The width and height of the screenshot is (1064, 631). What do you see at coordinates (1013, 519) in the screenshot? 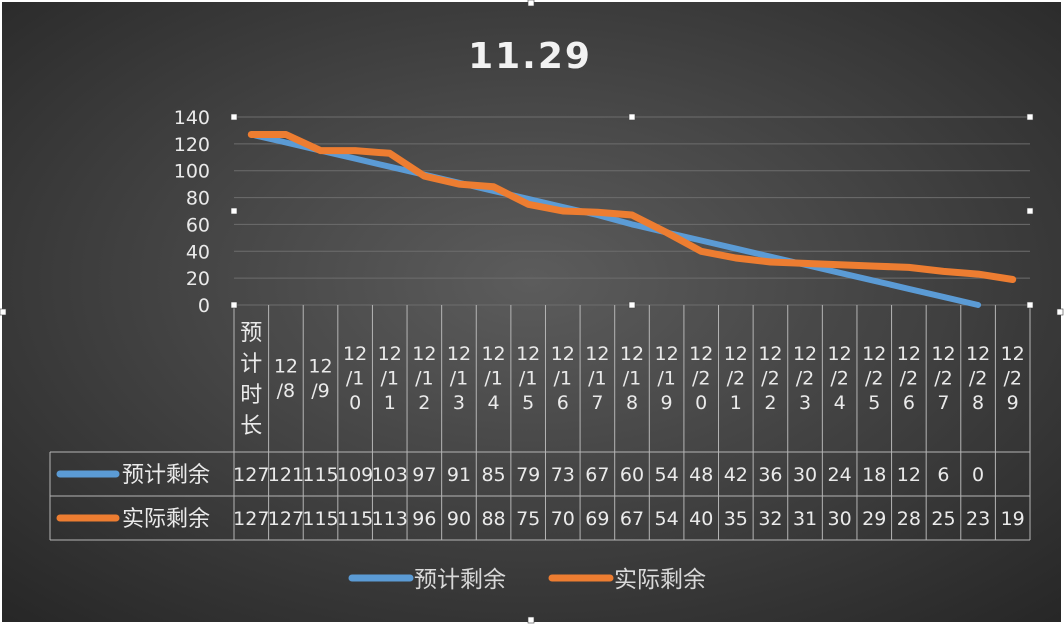
I see `table-value: 19` at bounding box center [1013, 519].